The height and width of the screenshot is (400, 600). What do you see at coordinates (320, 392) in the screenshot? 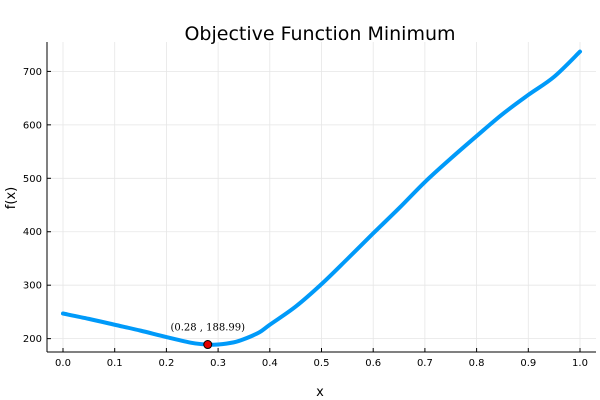
I see `x-axis-label: x` at bounding box center [320, 392].